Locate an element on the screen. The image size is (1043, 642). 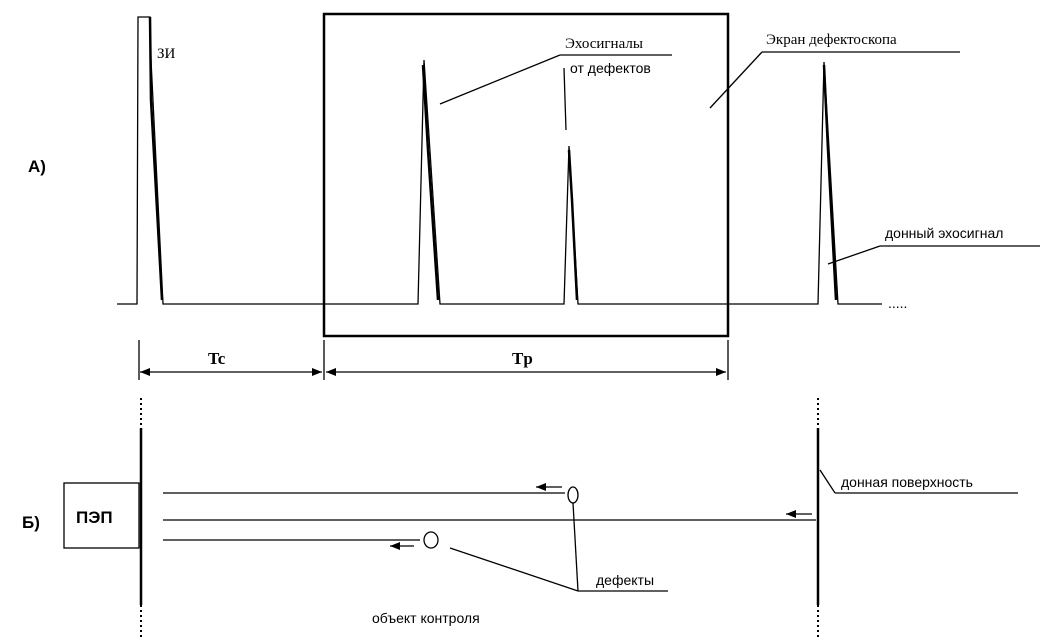
echo-defects-label-line2: от дефектов is located at coordinates (610, 68).